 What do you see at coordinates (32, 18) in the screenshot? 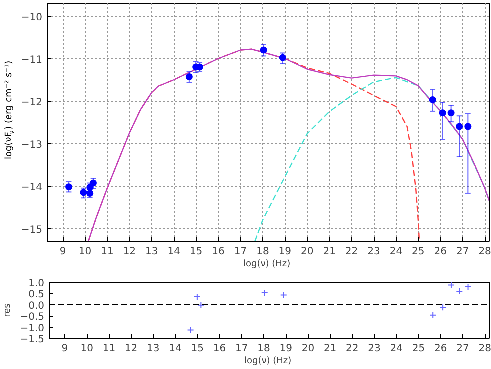
I see `y-tick-label: −10` at bounding box center [32, 18].